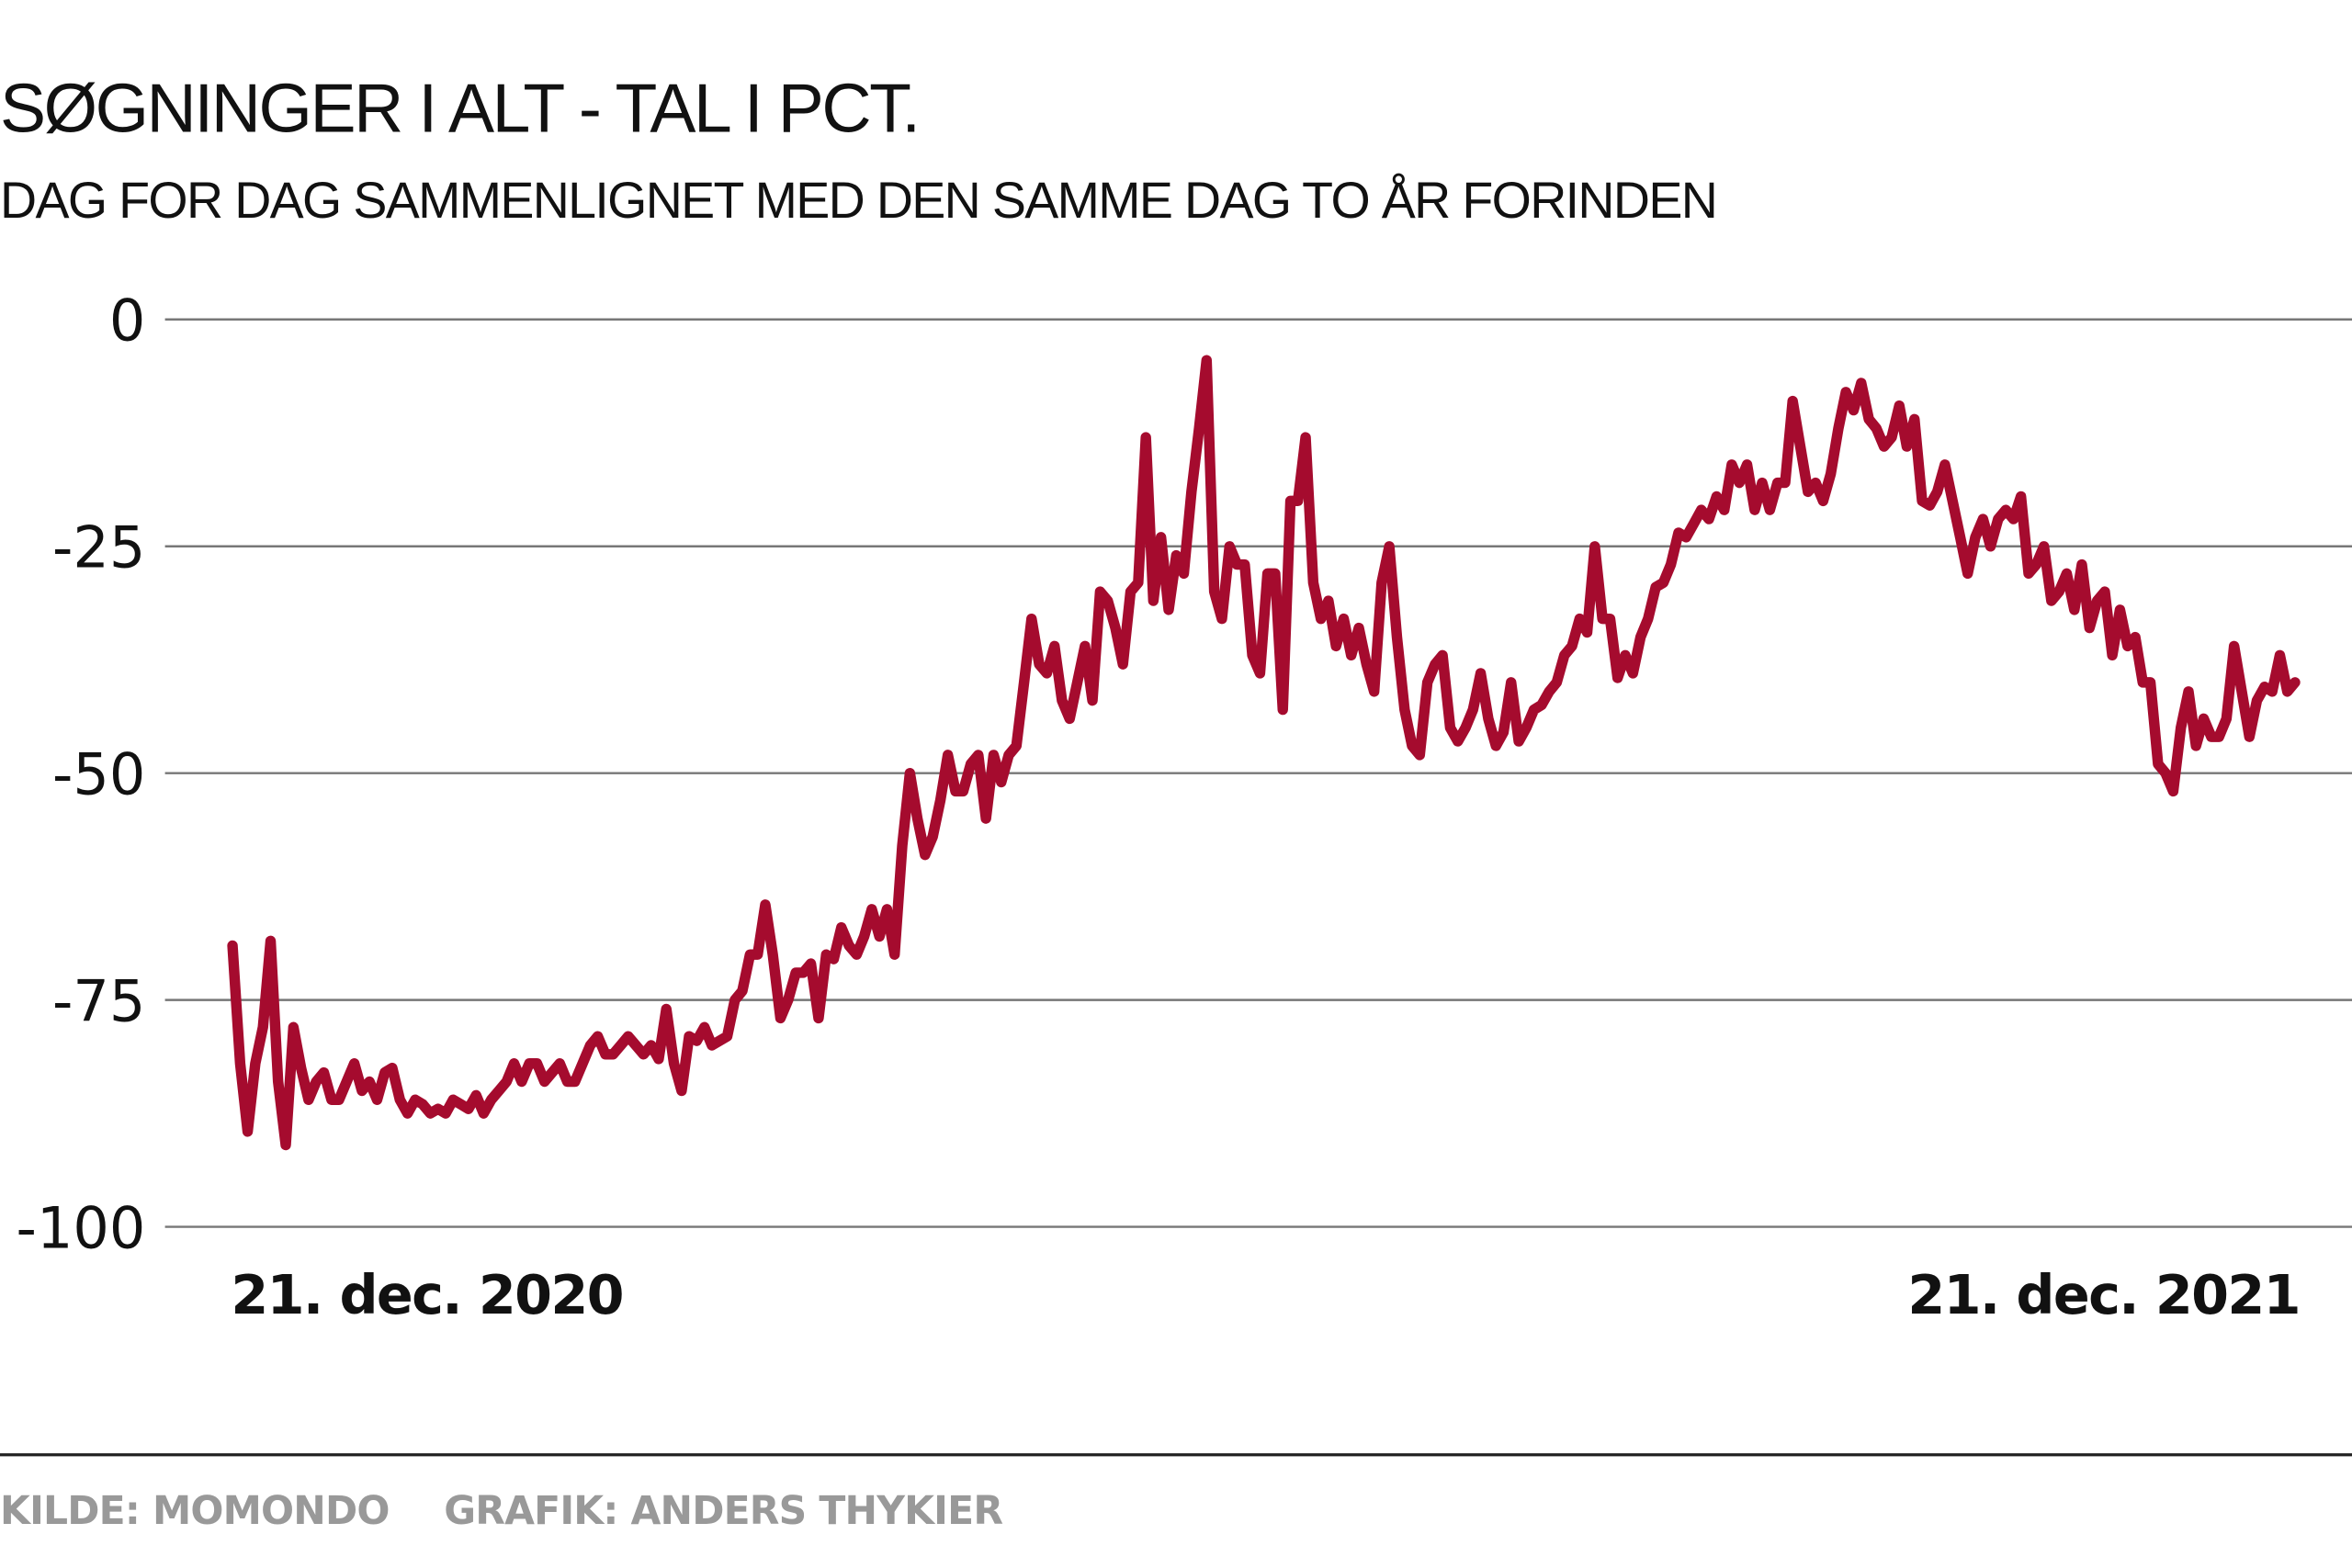 This screenshot has height=1568, width=2352. Describe the element at coordinates (195, 1511) in the screenshot. I see `source-credit: KILDE: MOMONDO` at that location.